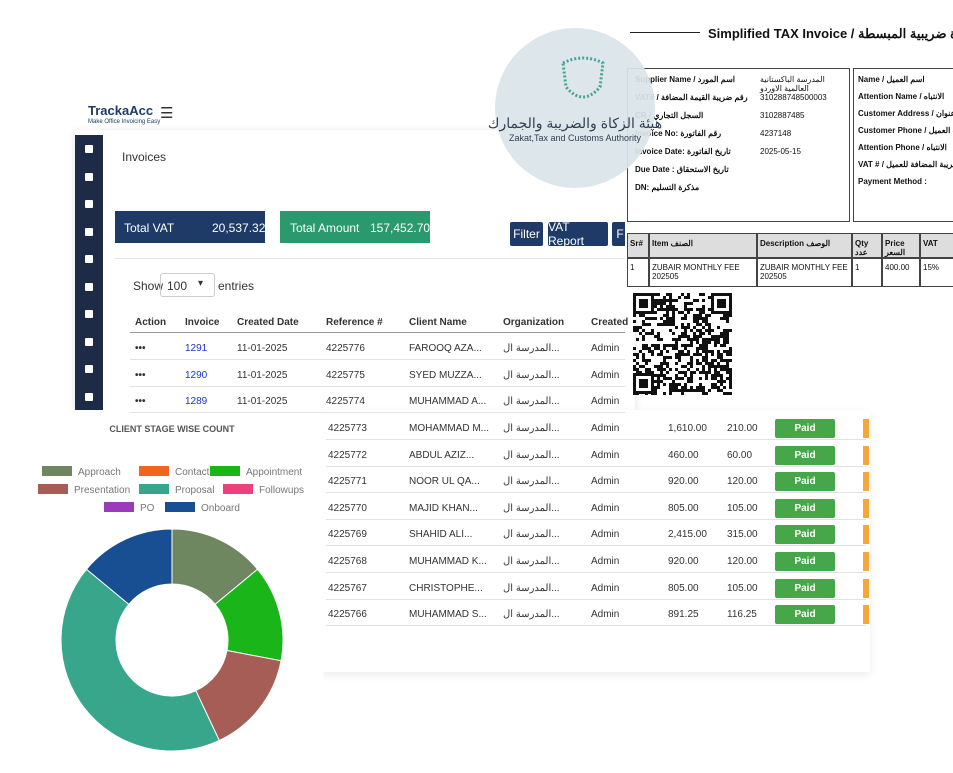 The height and width of the screenshot is (773, 953). Describe the element at coordinates (575, 138) in the screenshot. I see `authority-english: Zakat,Tax and Customs Authority` at that location.